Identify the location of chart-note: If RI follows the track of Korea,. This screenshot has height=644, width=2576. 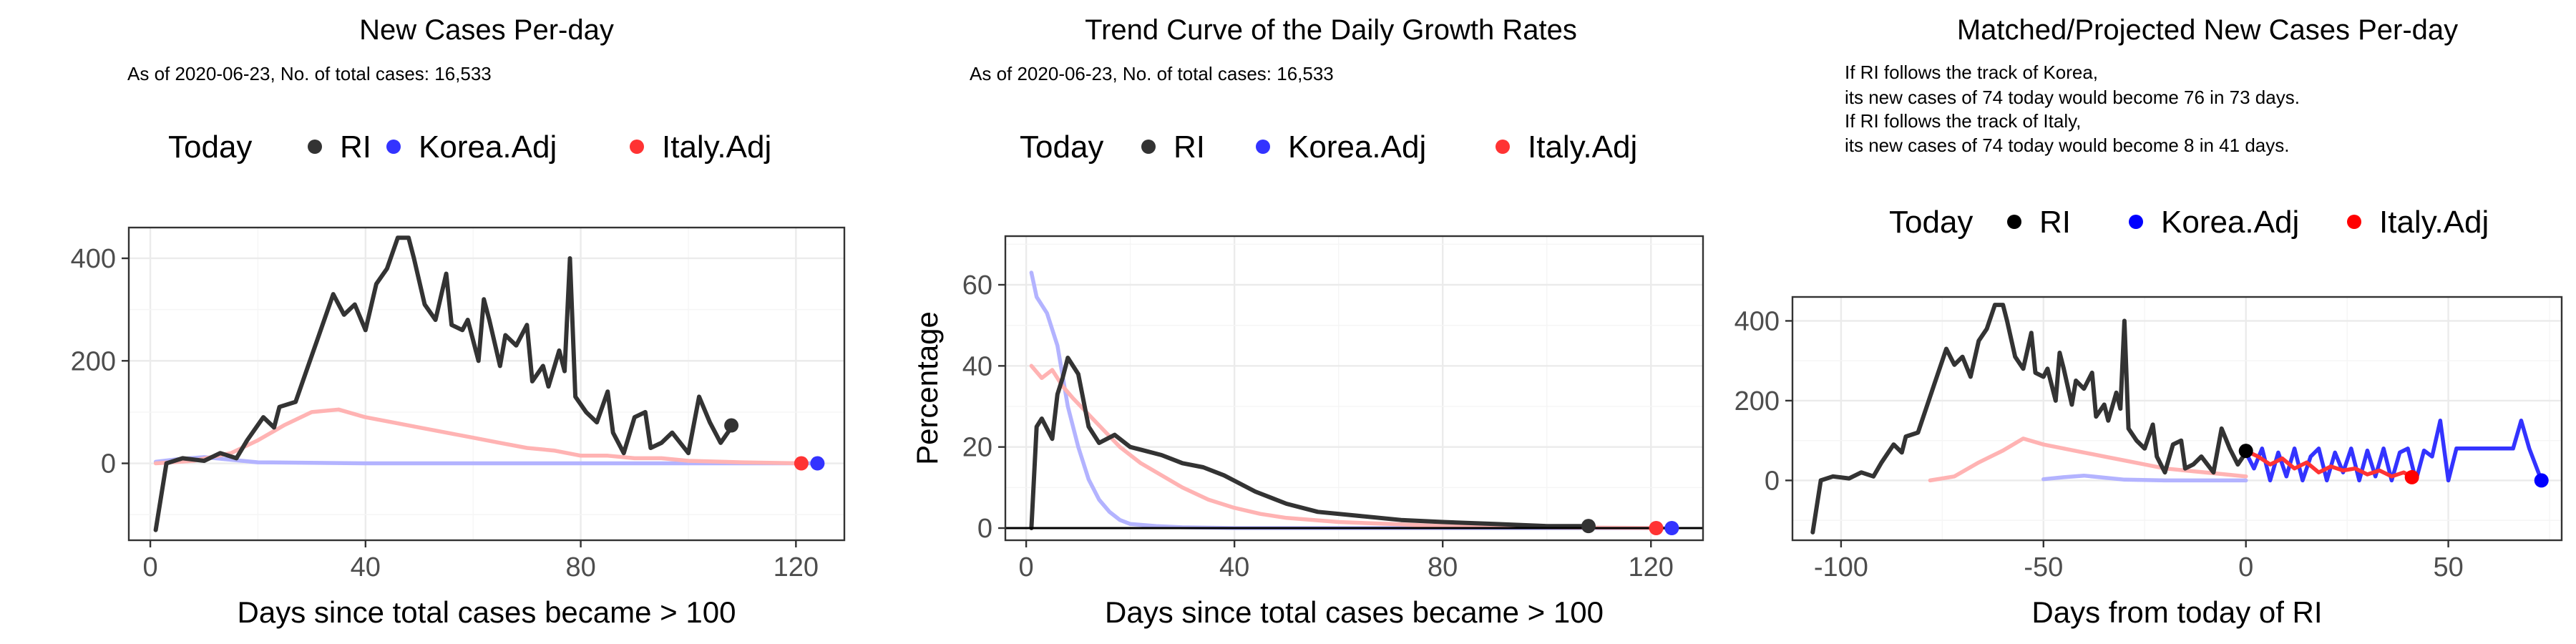
(1971, 72).